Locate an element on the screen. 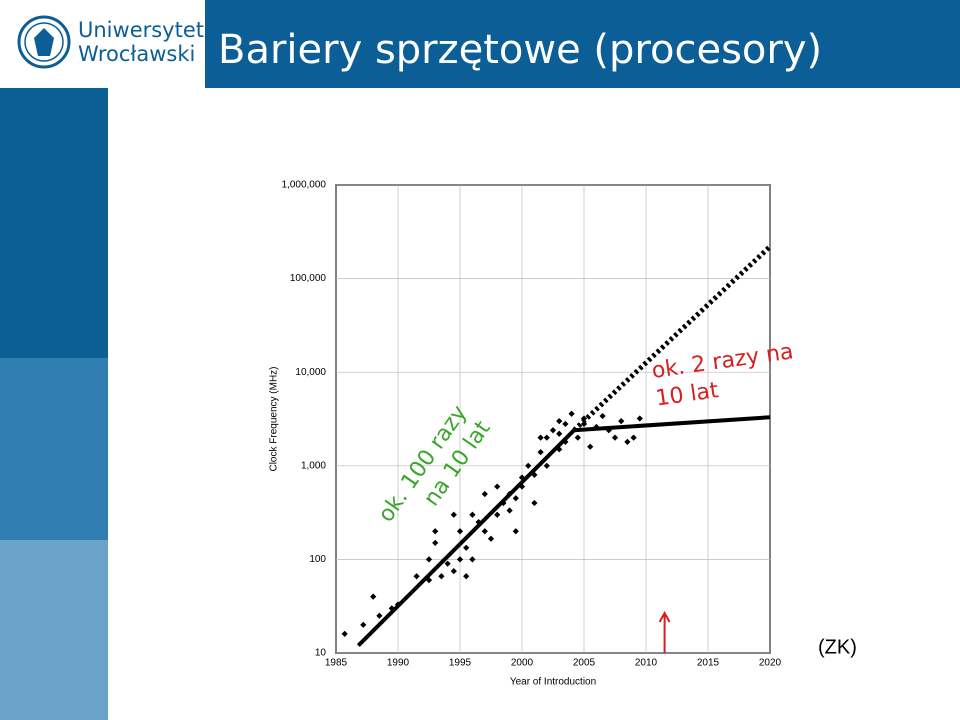 The image size is (960, 720). x-tick-label: 1990 is located at coordinates (398, 663).